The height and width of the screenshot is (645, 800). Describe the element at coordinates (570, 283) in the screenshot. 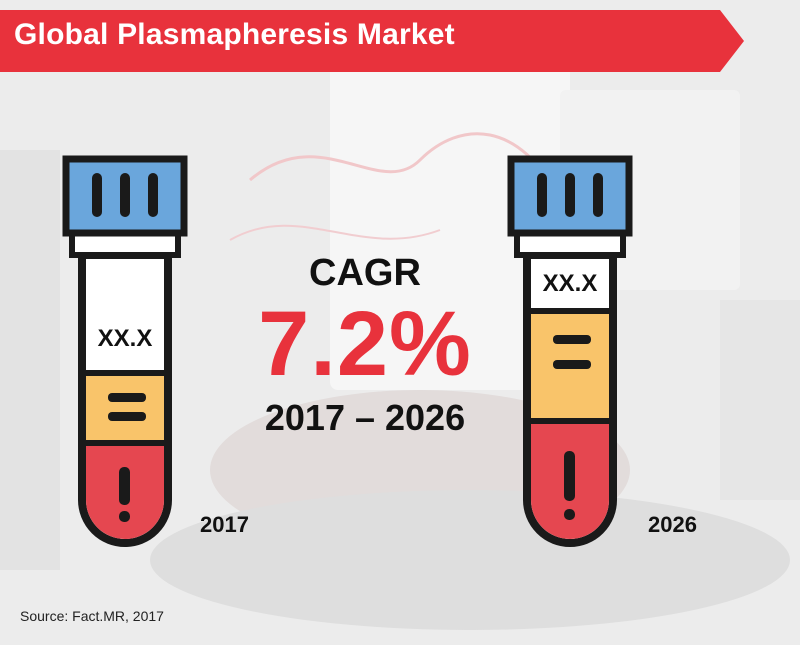

I see `tube-2026-value: XX.X` at that location.